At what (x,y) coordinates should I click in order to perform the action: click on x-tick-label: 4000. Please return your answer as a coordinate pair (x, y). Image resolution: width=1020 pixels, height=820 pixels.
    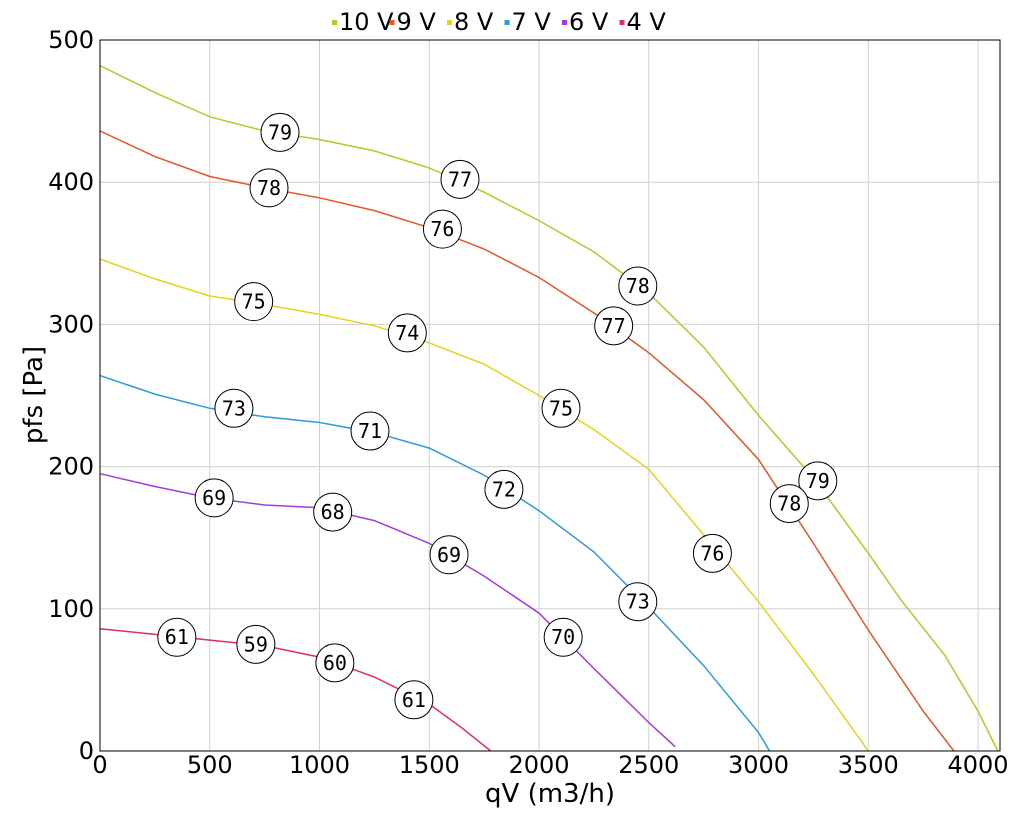
    Looking at the image, I should click on (978, 765).